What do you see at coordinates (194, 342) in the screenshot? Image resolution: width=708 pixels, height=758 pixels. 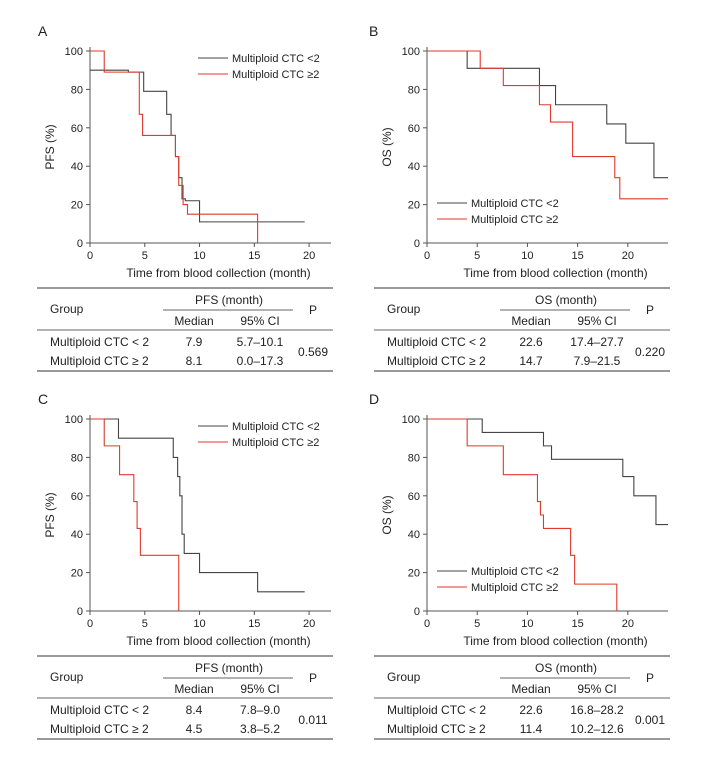 I see `table-row-median: 7.9` at bounding box center [194, 342].